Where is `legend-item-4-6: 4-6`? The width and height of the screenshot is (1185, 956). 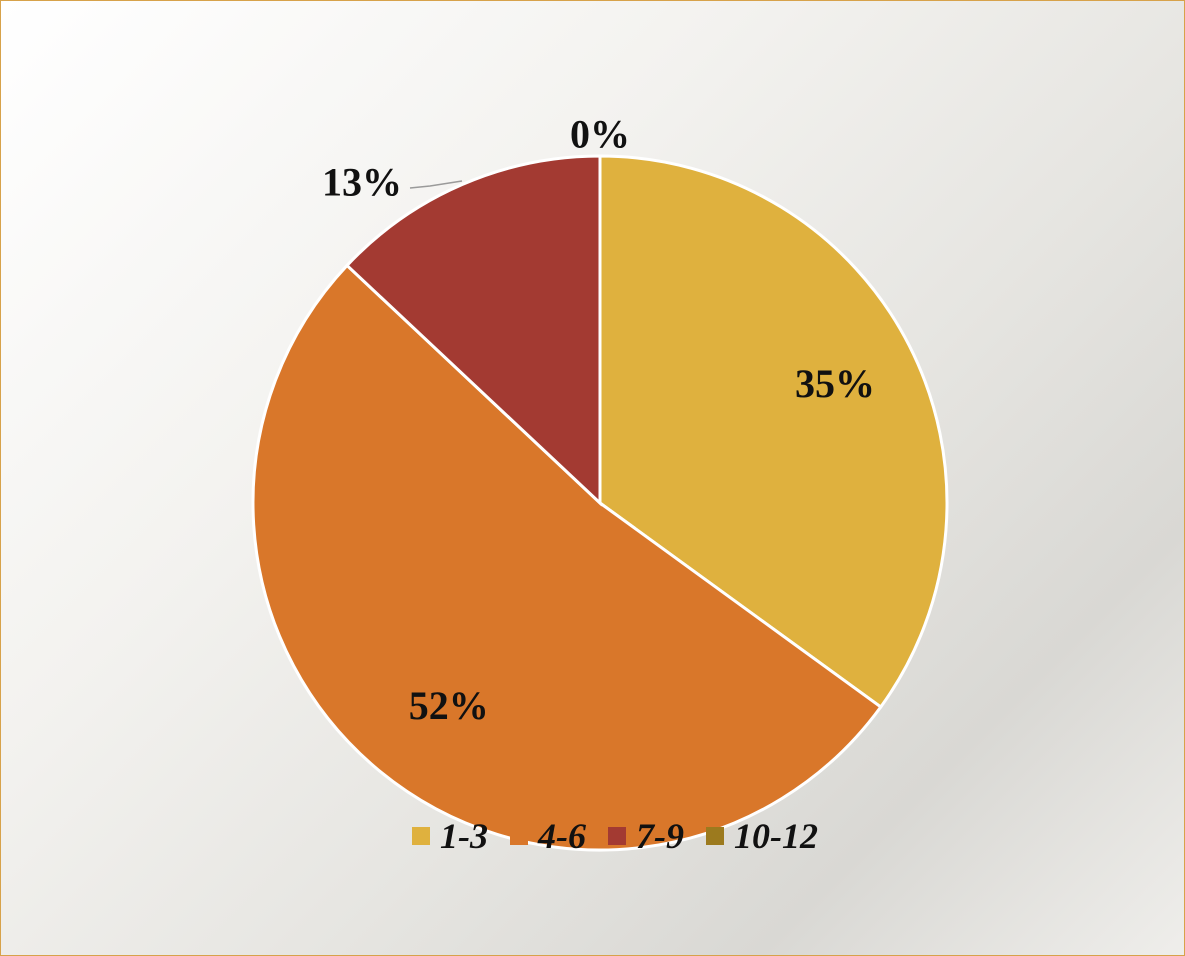 legend-item-4-6: 4-6 is located at coordinates (548, 836).